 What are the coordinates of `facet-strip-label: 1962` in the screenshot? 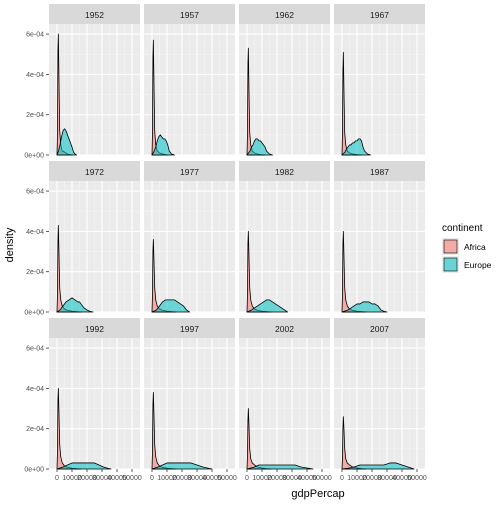 It's located at (284, 15).